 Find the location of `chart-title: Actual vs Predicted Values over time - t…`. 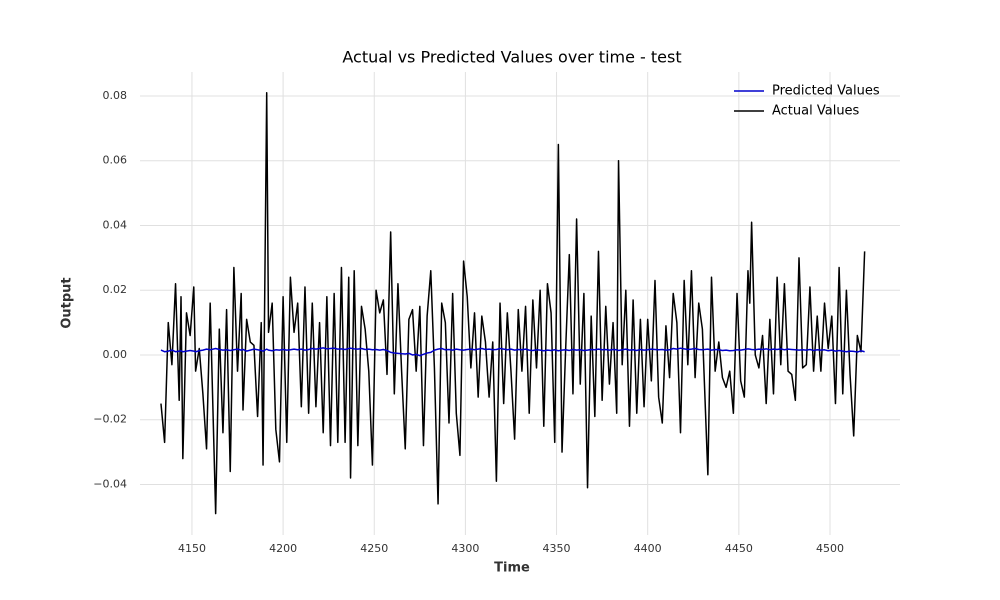

chart-title: Actual vs Predicted Values over time - t… is located at coordinates (511, 57).